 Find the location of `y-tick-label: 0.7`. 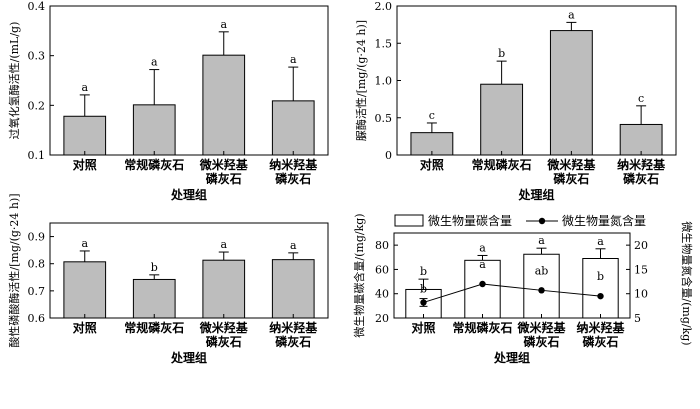

y-tick-label: 0.7 is located at coordinates (37, 291).